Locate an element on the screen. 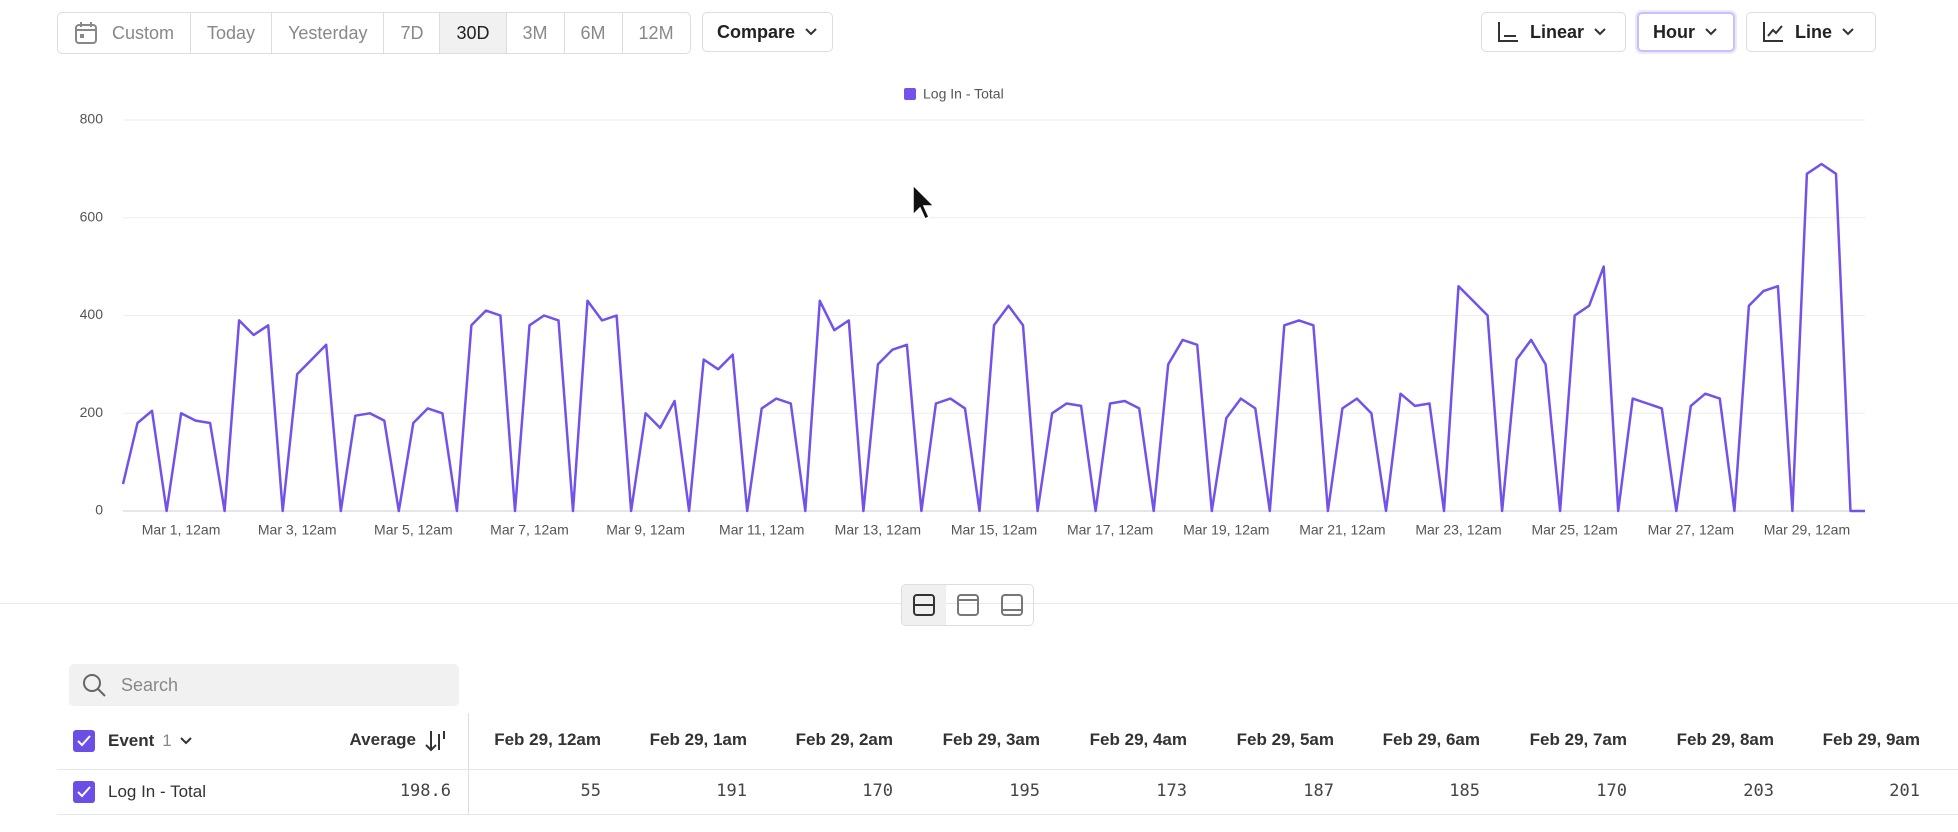 This screenshot has height=832, width=1958. date-range-button: 12M is located at coordinates (656, 32).